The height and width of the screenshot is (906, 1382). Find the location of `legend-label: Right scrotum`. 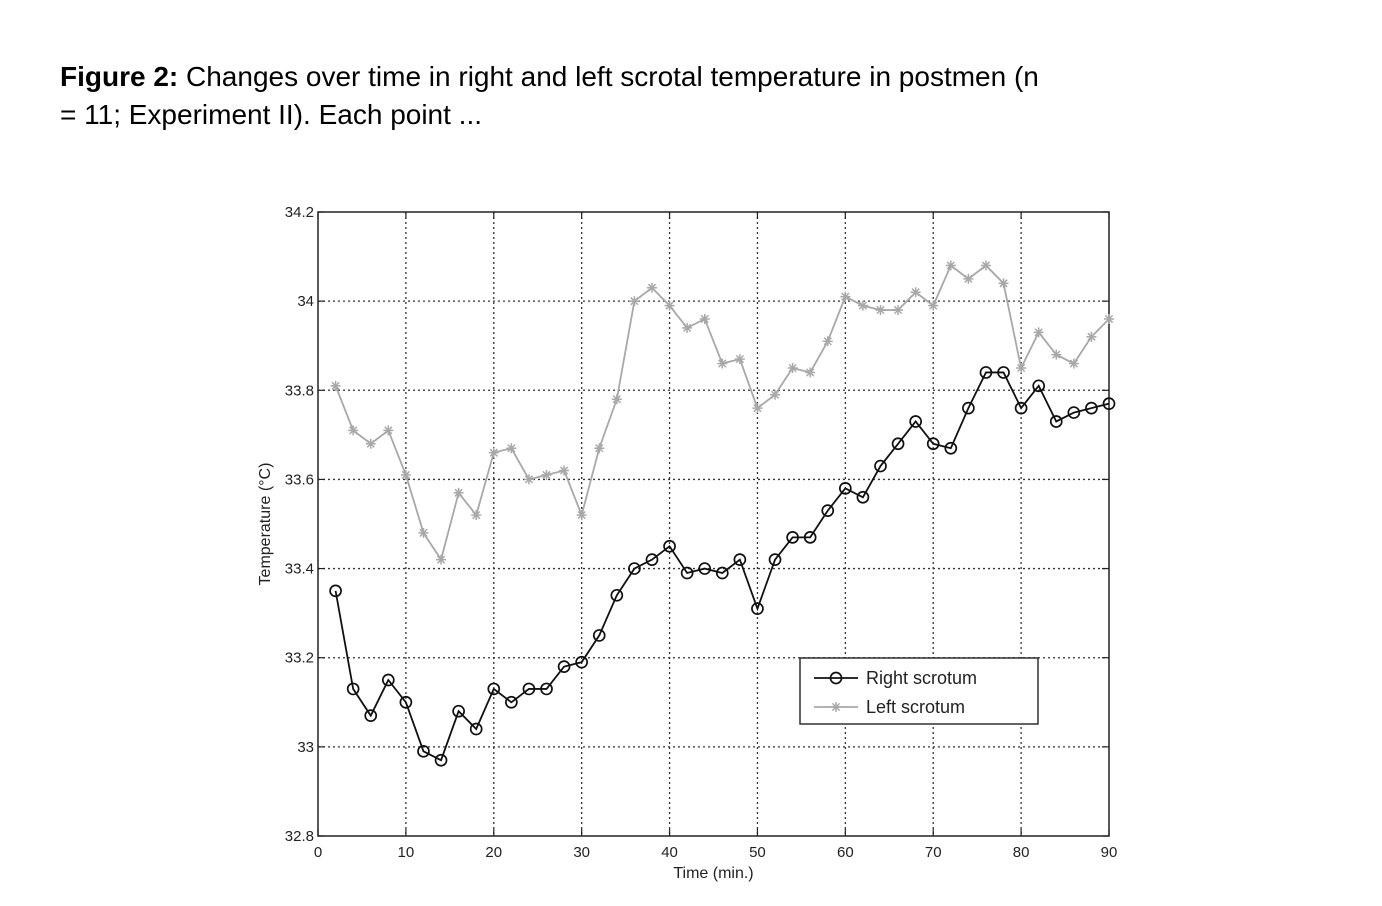

legend-label: Right scrotum is located at coordinates (921, 678).